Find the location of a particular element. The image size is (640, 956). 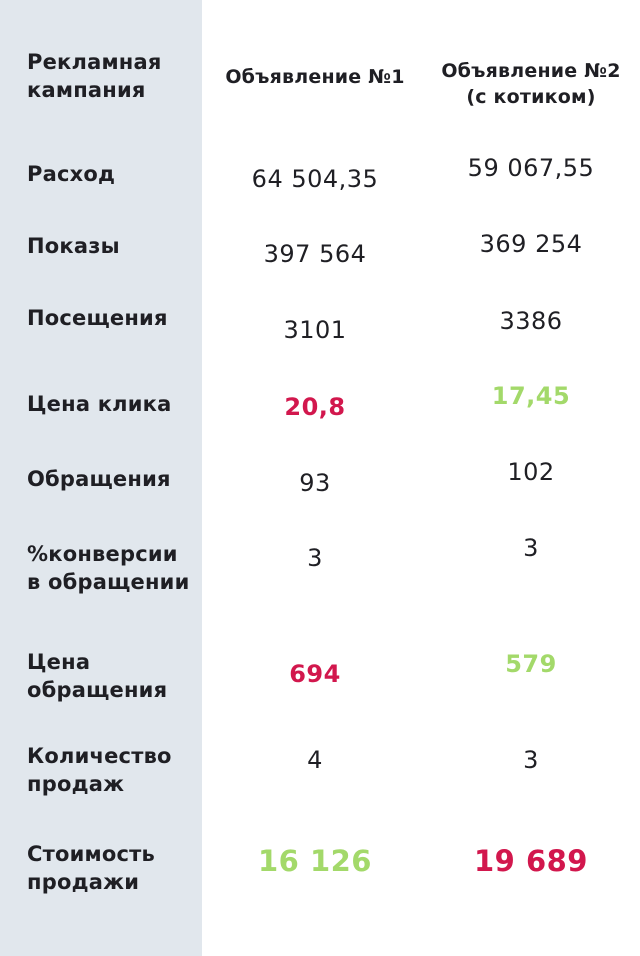

campaign-header-label: Рекламная кампания is located at coordinates (107, 76).